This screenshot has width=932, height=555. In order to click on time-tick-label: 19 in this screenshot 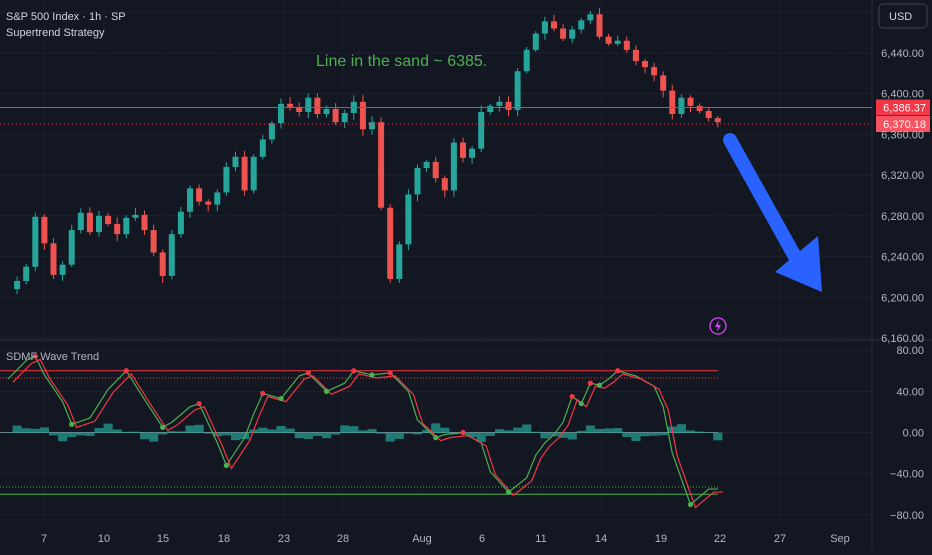, I will do `click(661, 539)`.